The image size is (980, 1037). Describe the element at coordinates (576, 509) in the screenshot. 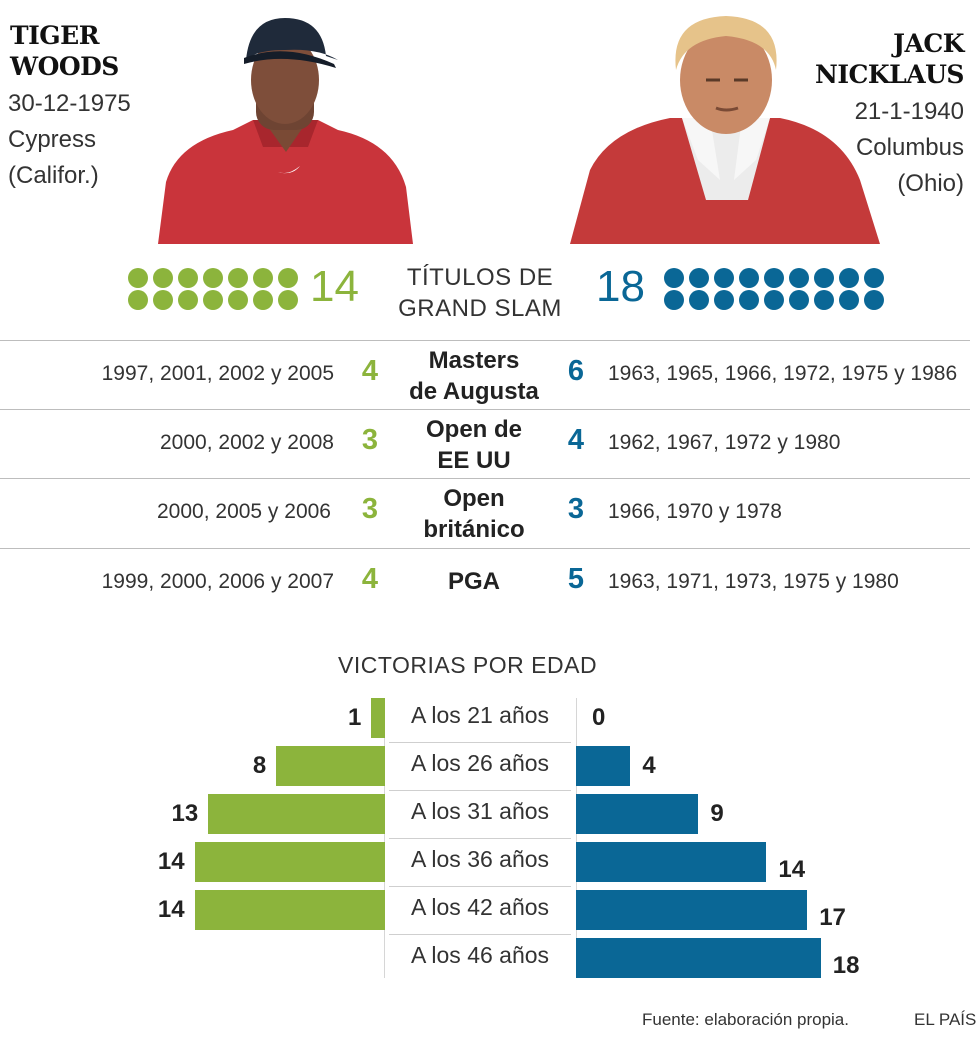

I see `table-row-british-right-count: 3` at that location.